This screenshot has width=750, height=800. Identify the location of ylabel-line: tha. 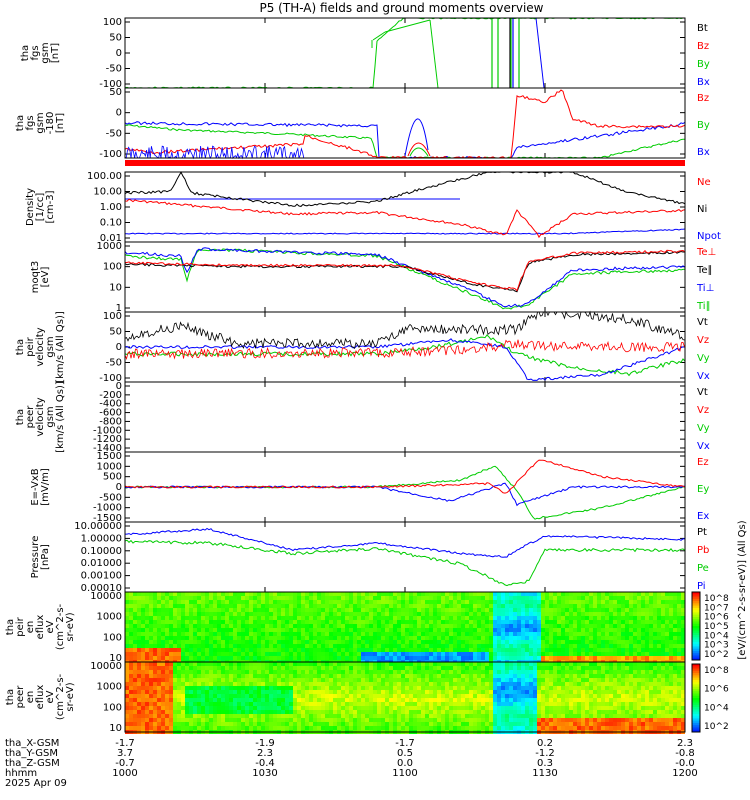
(20, 417).